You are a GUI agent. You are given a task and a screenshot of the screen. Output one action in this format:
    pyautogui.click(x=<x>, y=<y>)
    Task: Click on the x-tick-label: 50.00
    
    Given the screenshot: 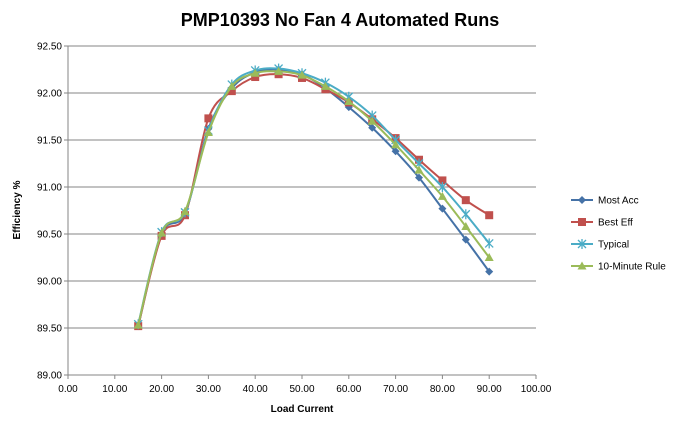 What is the action you would take?
    pyautogui.click(x=301, y=389)
    